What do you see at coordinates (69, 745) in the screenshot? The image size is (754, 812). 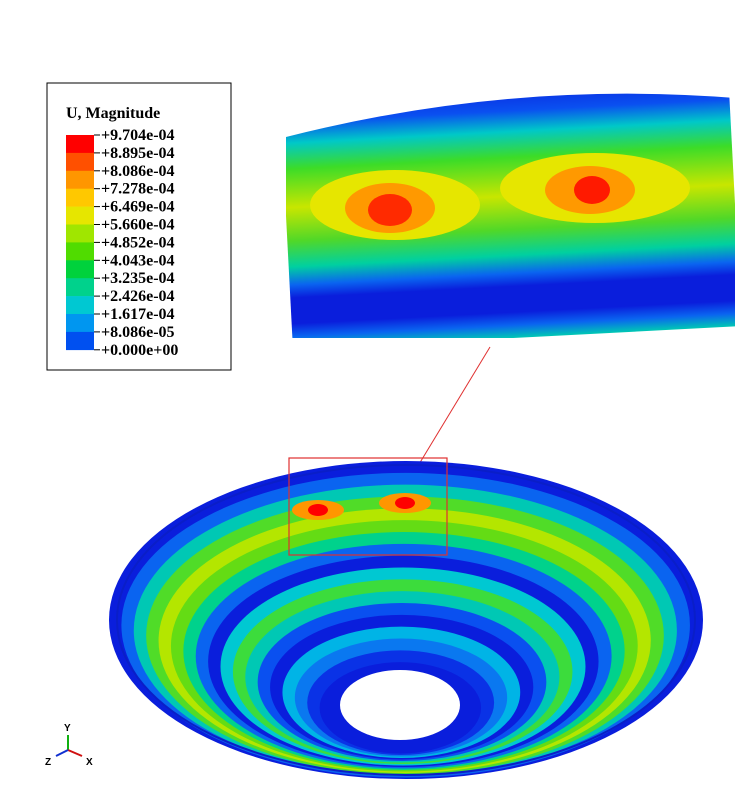 I see `axis-triad: Y Z X` at bounding box center [69, 745].